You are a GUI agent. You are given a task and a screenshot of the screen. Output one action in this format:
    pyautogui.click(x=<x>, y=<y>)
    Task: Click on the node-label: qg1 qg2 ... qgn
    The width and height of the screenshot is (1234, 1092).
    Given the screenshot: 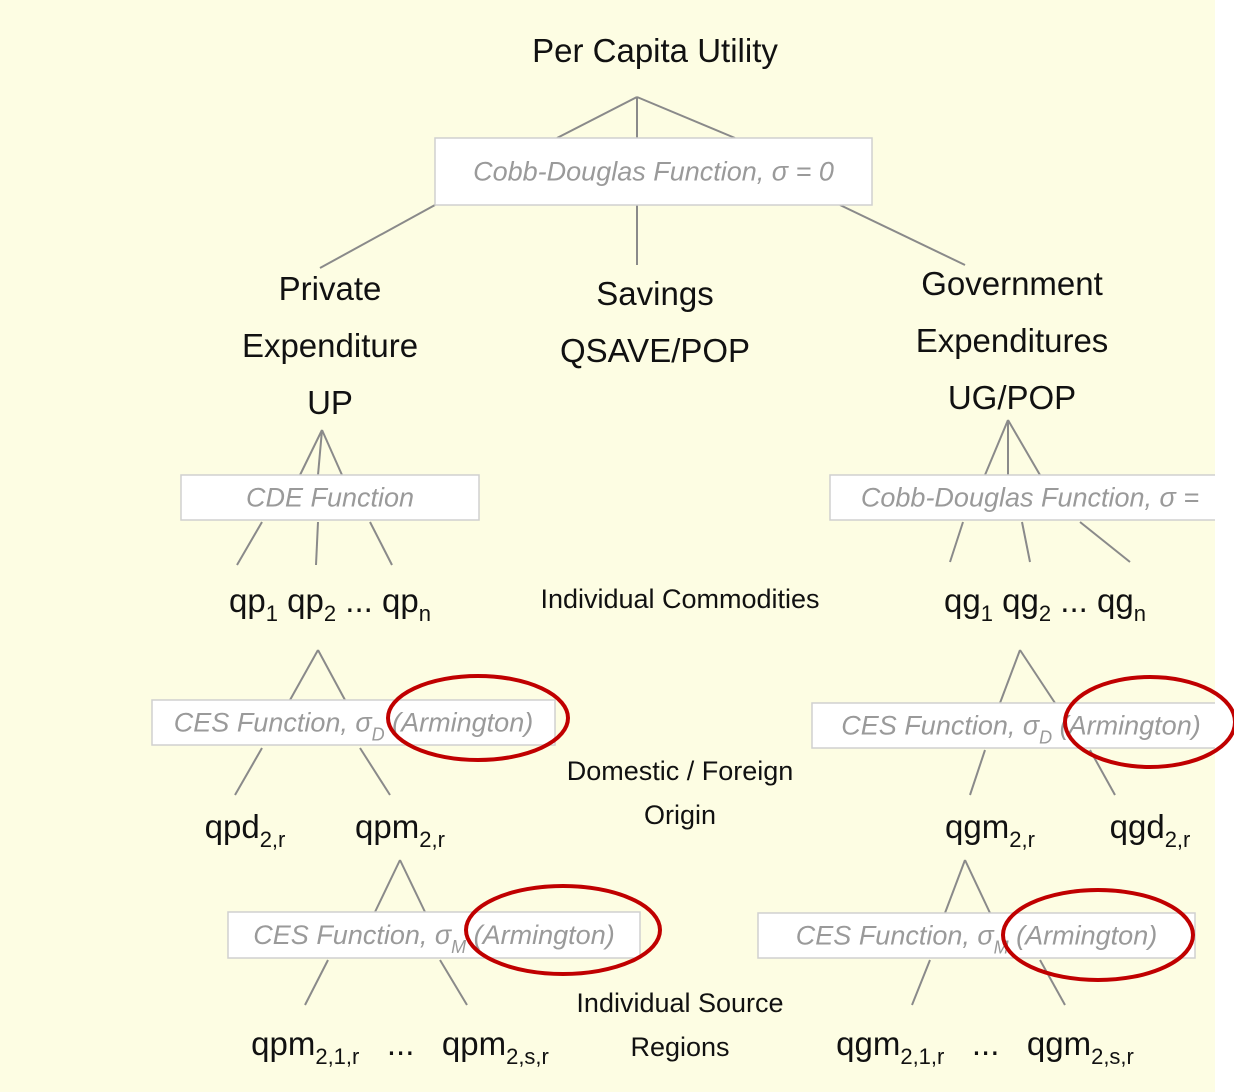 What is the action you would take?
    pyautogui.click(x=1045, y=604)
    